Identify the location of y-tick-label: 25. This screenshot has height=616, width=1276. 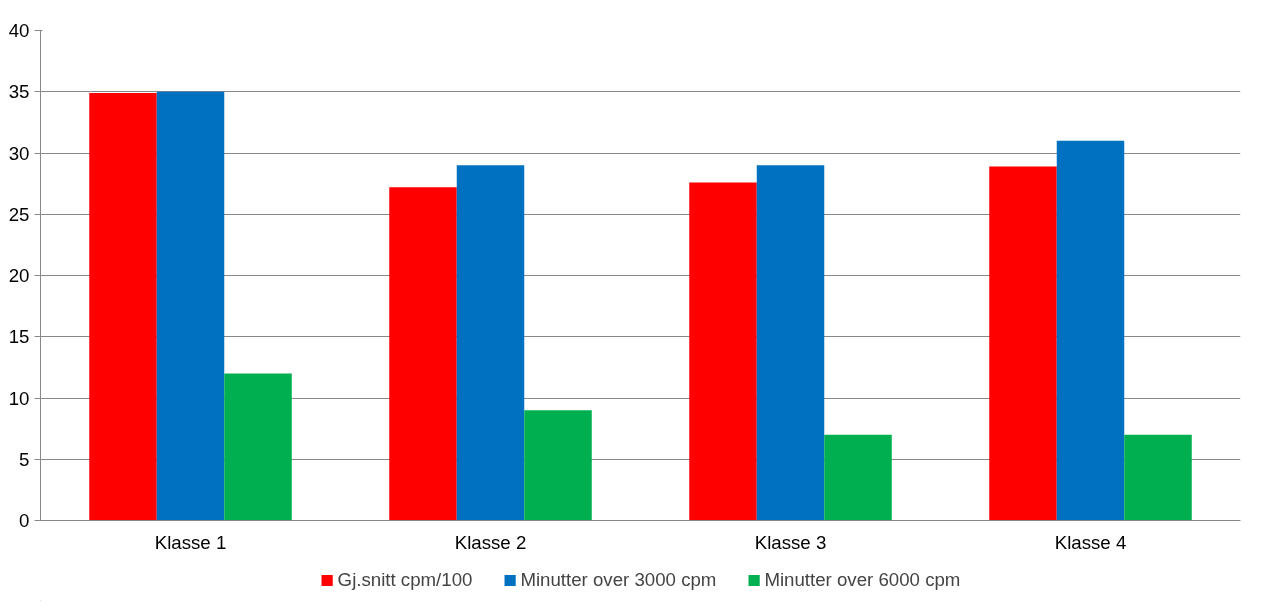
(19, 214).